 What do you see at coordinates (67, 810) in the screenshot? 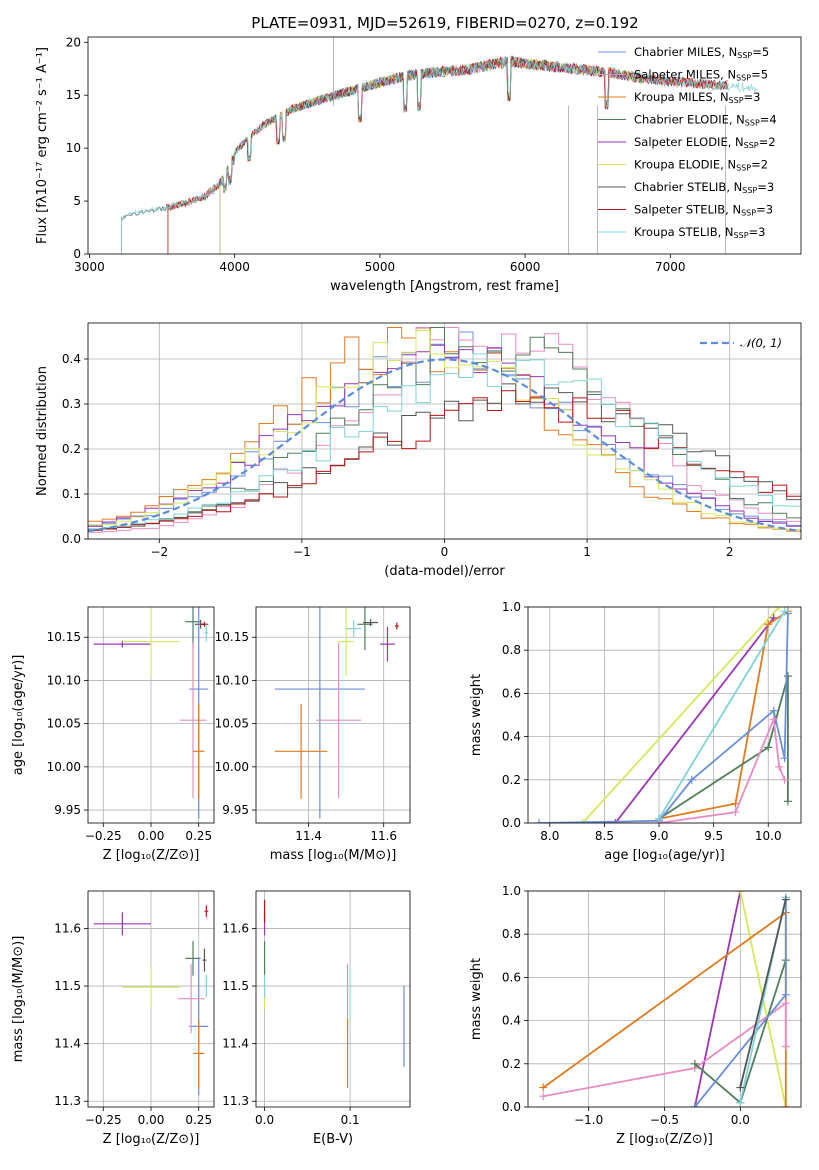
I see `y-tick-label: 9.95` at bounding box center [67, 810].